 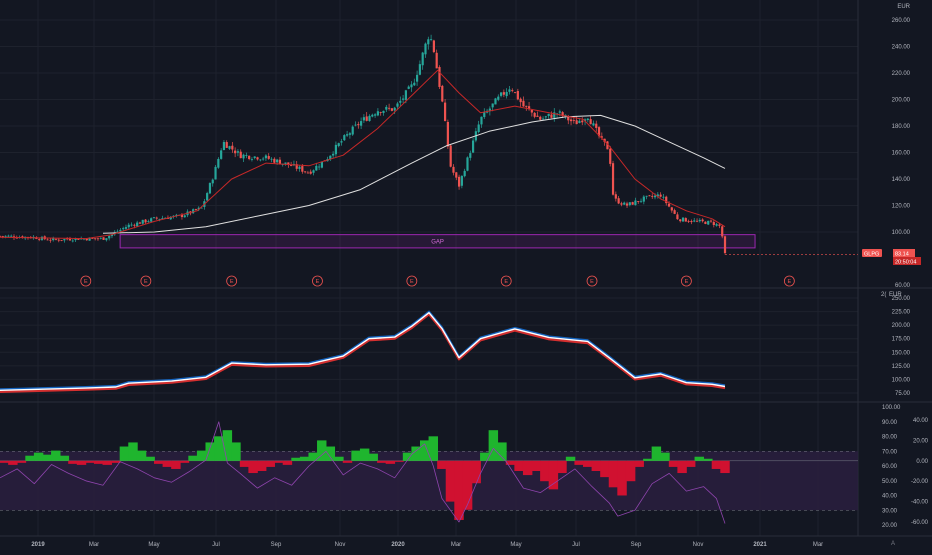 I want to click on panel2-axis-tick: 75.00, so click(x=903, y=394).